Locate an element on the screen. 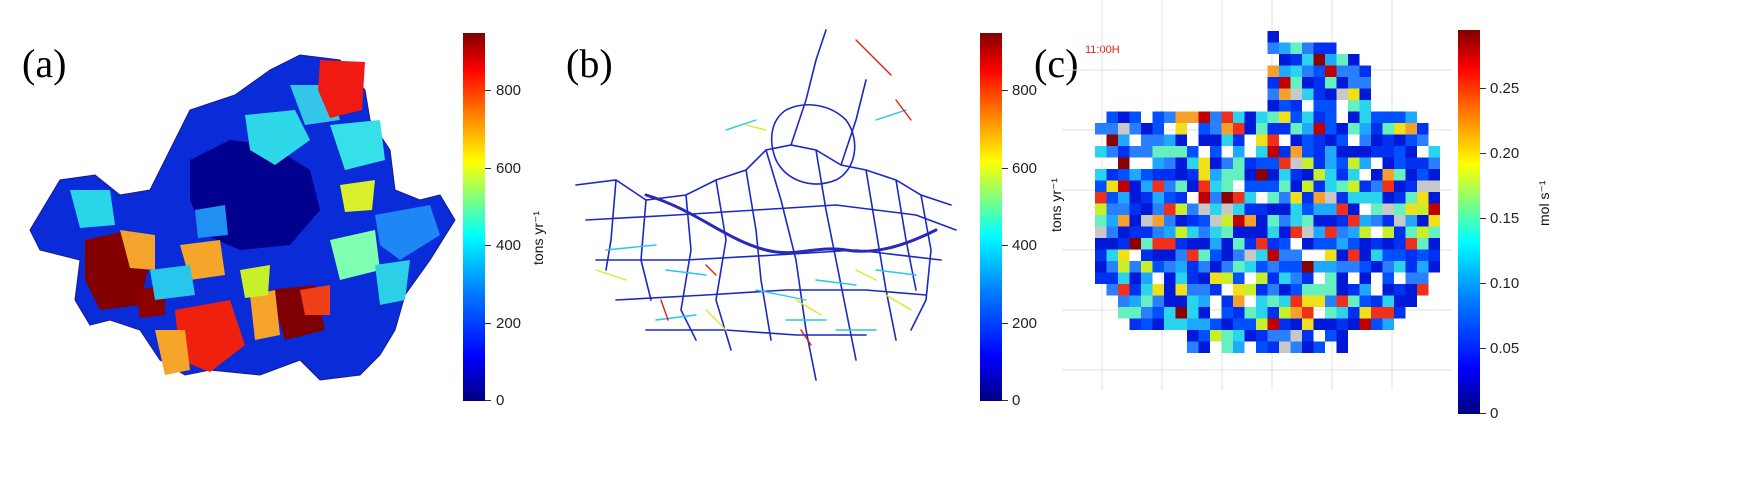 This screenshot has height=488, width=1758. road-network-max is located at coordinates (786, 192).